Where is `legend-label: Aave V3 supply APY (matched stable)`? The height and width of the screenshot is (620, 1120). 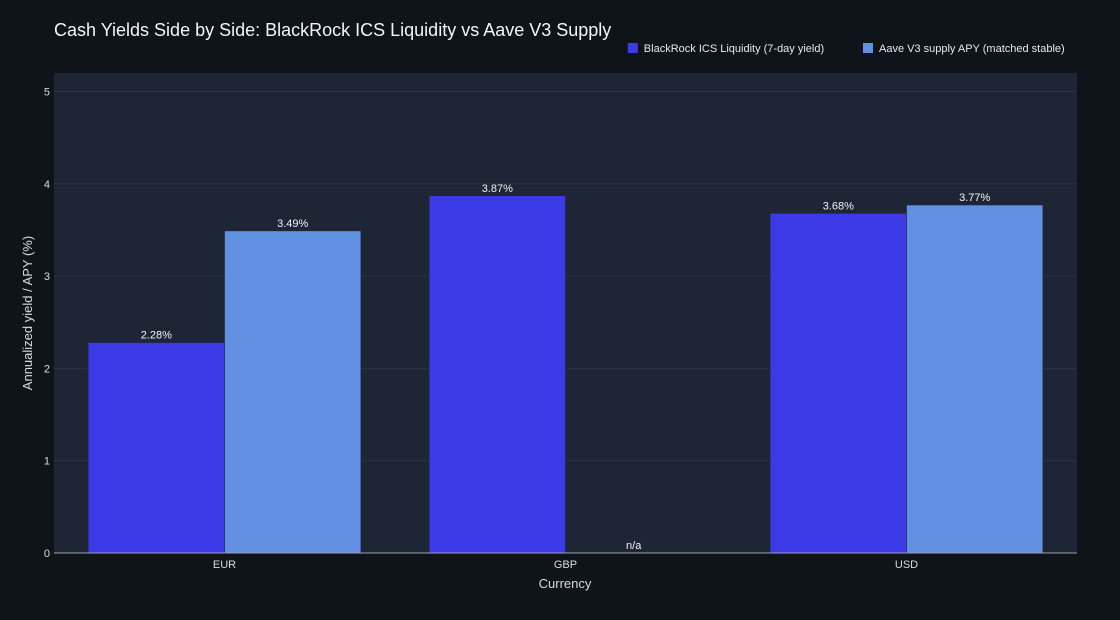 legend-label: Aave V3 supply APY (matched stable) is located at coordinates (972, 49).